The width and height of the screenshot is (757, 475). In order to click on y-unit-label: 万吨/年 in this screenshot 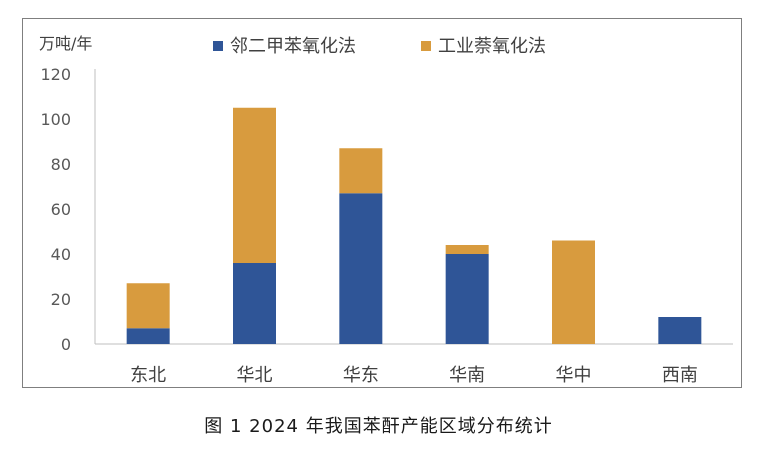, I will do `click(65, 43)`.